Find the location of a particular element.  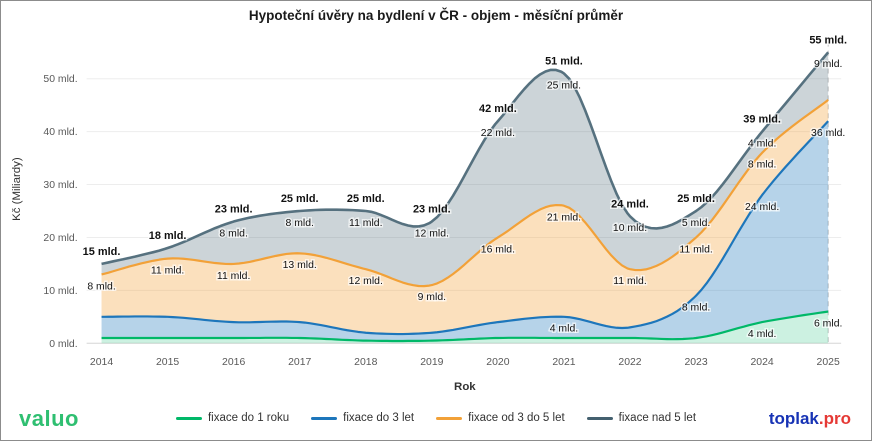

legend-label: fixace do 1 roku is located at coordinates (248, 418).